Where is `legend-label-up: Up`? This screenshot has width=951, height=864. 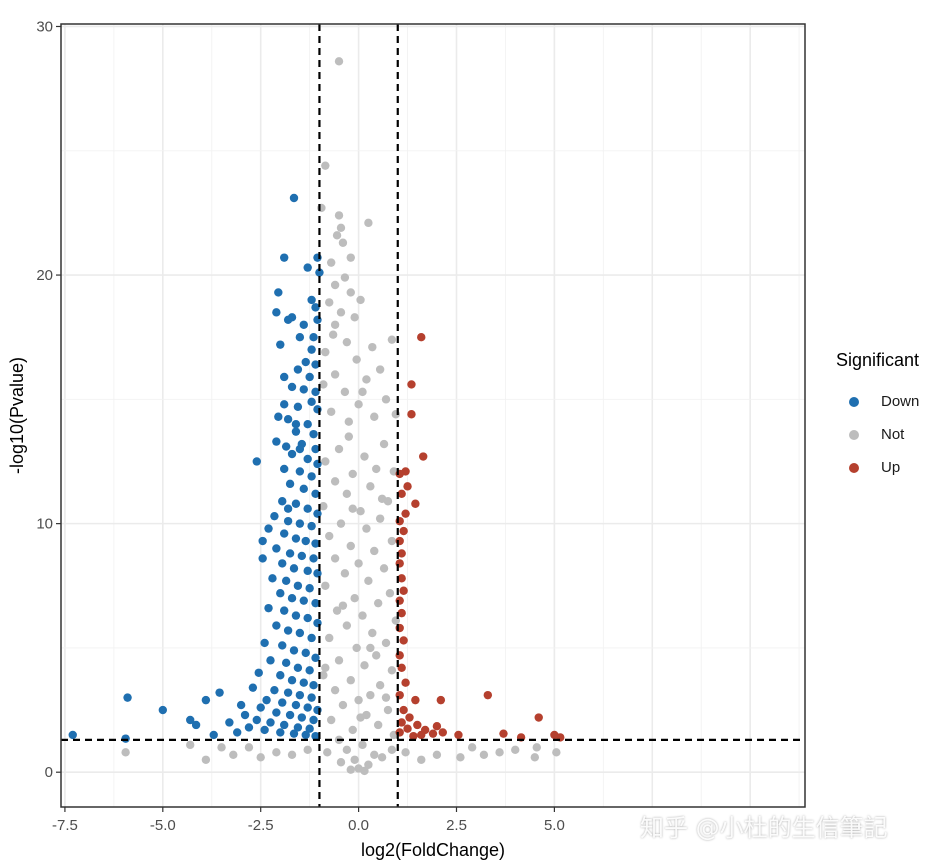 legend-label-up: Up is located at coordinates (891, 467).